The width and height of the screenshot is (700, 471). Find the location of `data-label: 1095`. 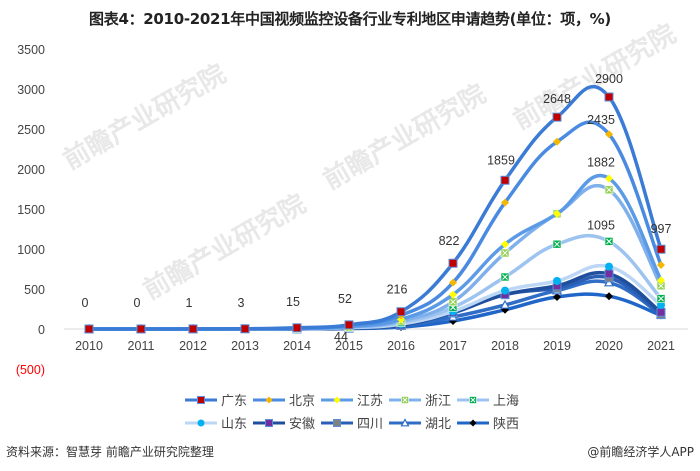

data-label: 1095 is located at coordinates (601, 225).